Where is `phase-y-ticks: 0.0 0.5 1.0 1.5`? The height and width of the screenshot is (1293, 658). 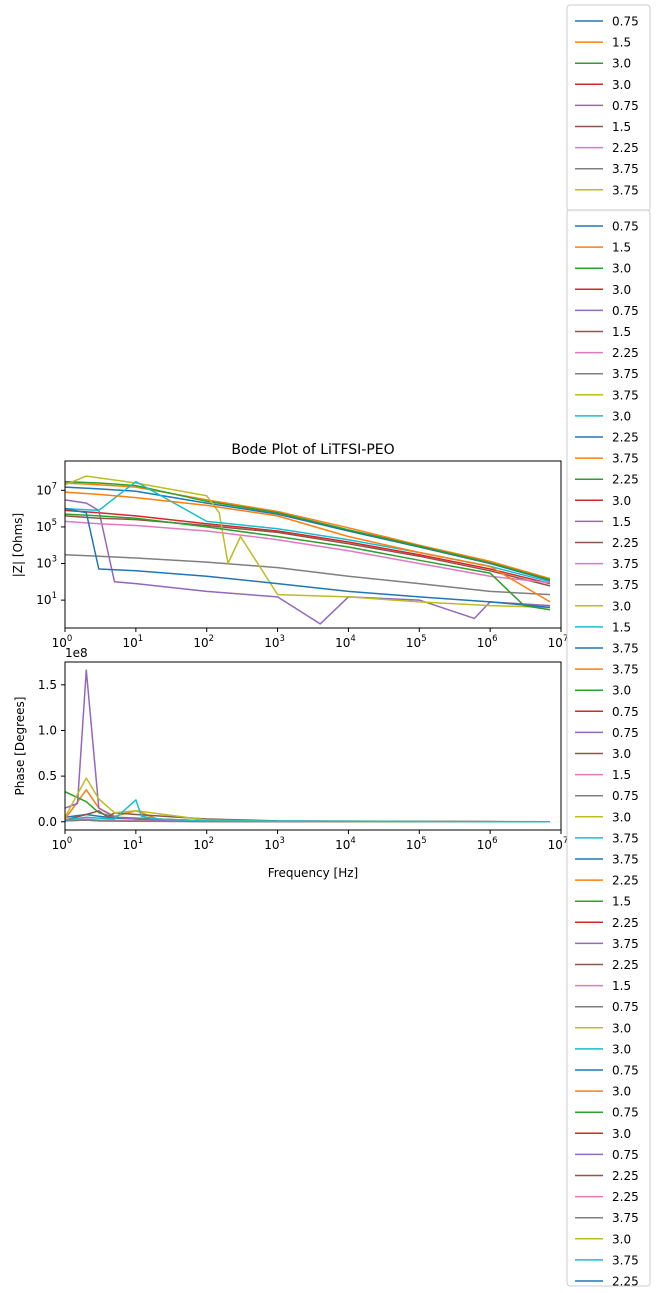
phase-y-ticks: 0.0 0.5 1.0 1.5 is located at coordinates (51, 753).